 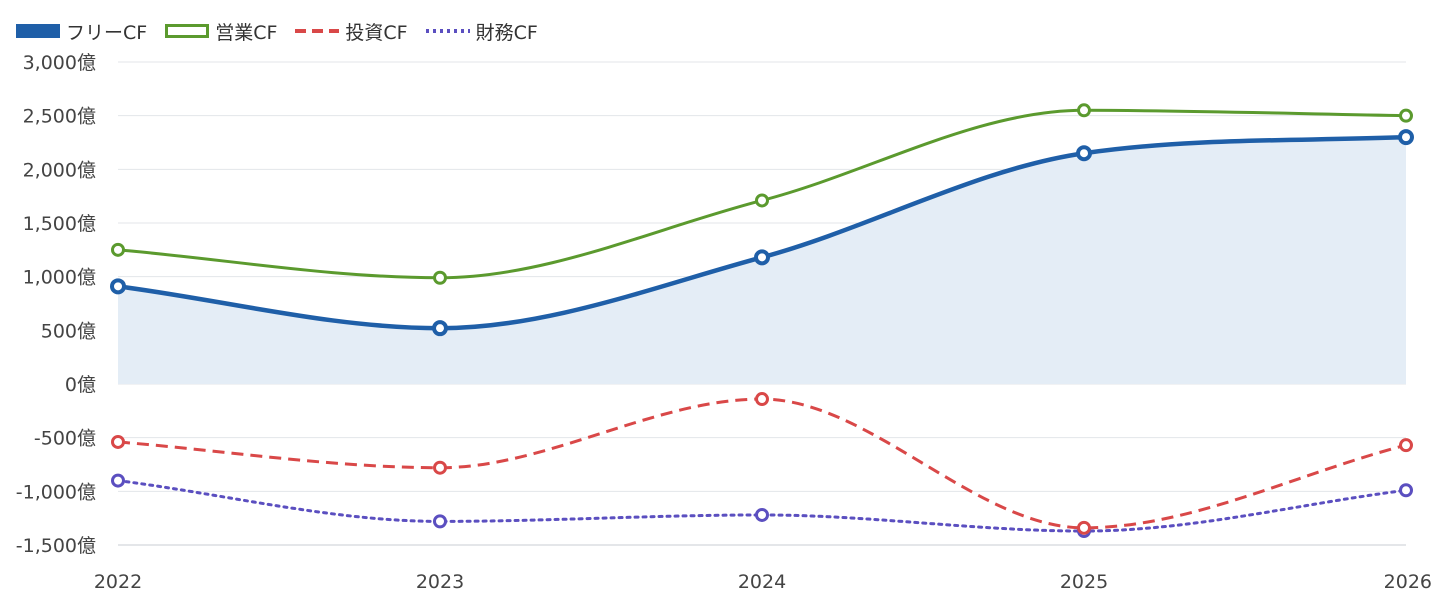 I want to click on legend-label-financing-cf: 財務CF, so click(x=506, y=32).